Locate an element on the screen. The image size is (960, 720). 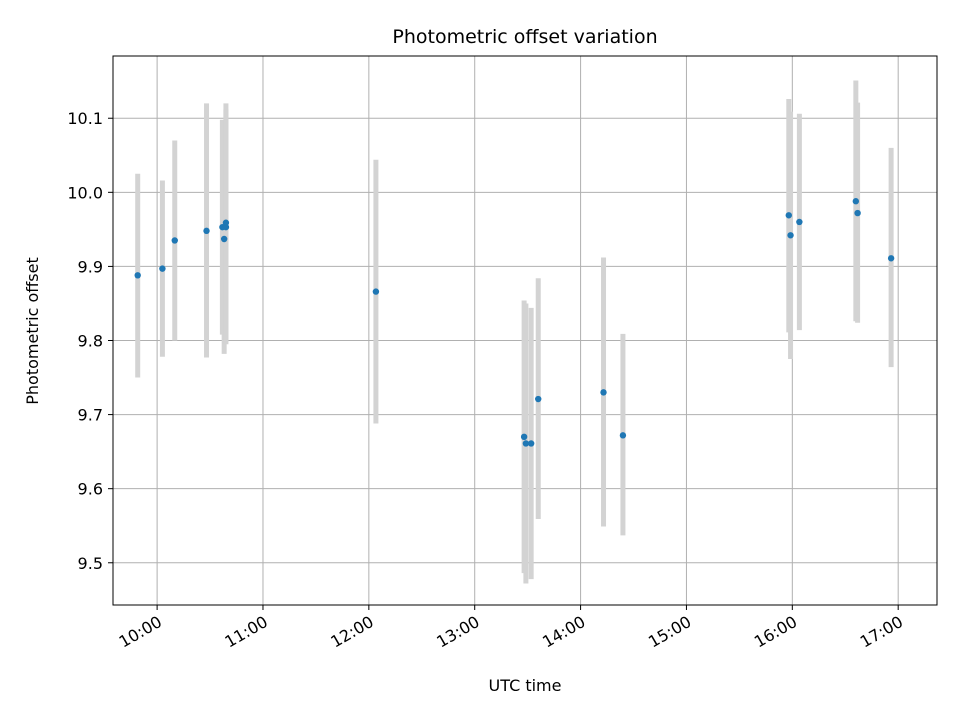
y-axis-label: Photometric offset is located at coordinates (32, 331).